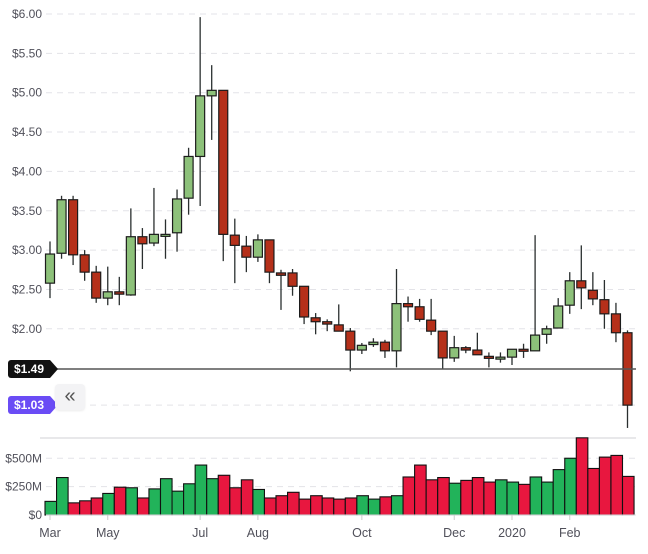 Image resolution: width=648 pixels, height=554 pixels. I want to click on price-tick-label: $4.50, so click(27, 132).